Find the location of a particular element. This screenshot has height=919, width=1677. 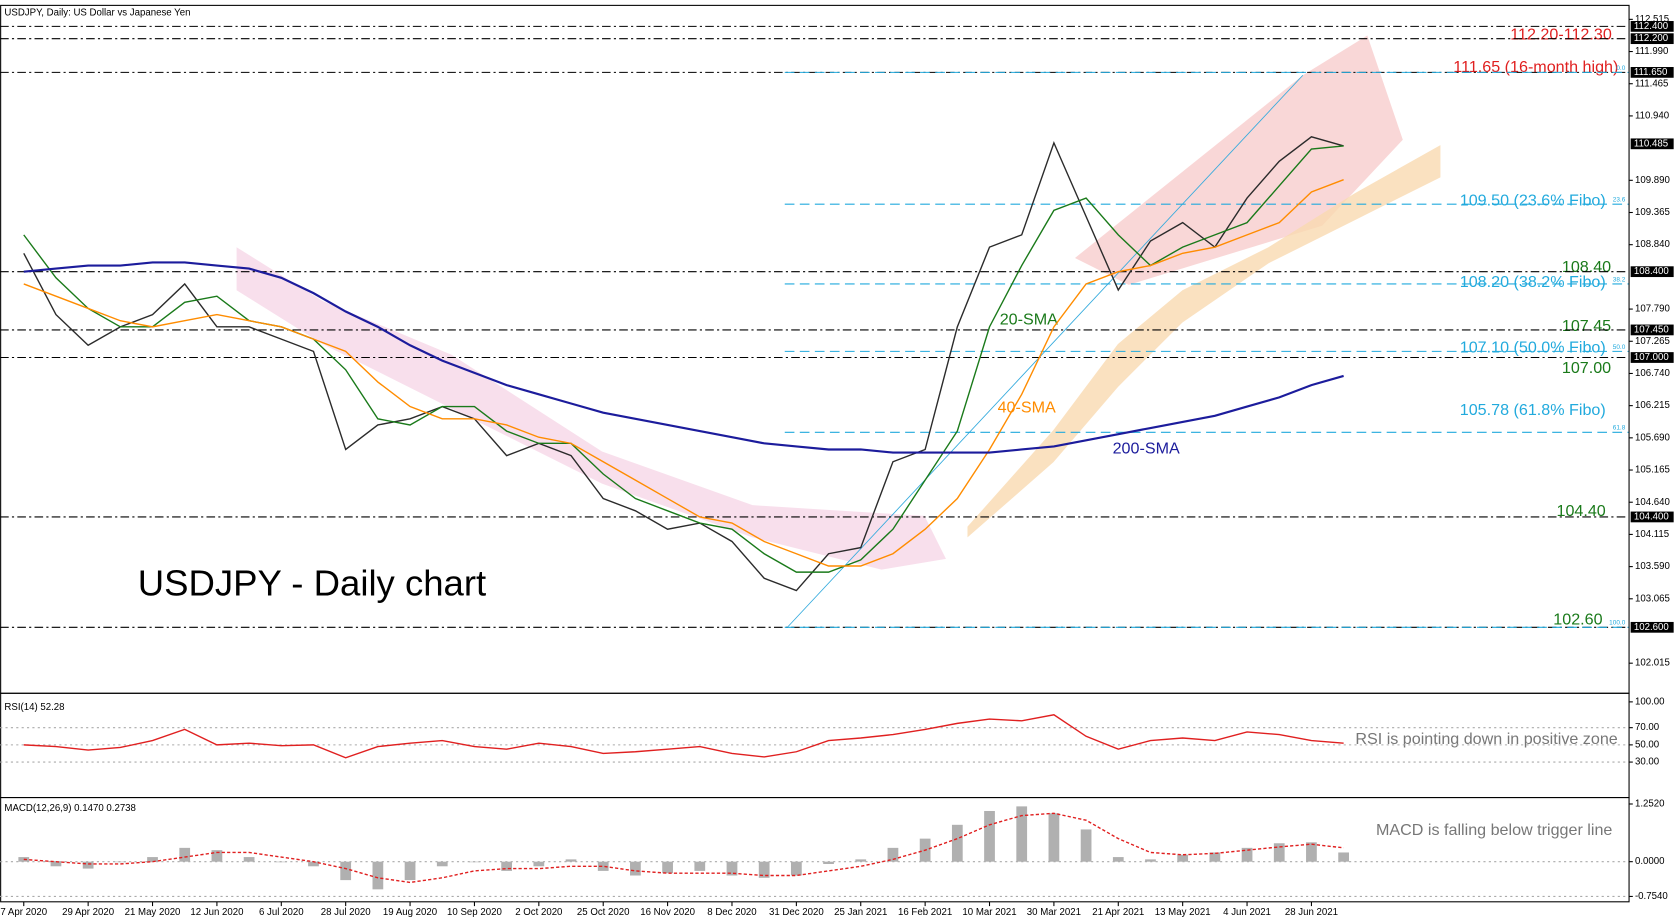

x-tick-label: 19 Aug 2020 is located at coordinates (410, 912).